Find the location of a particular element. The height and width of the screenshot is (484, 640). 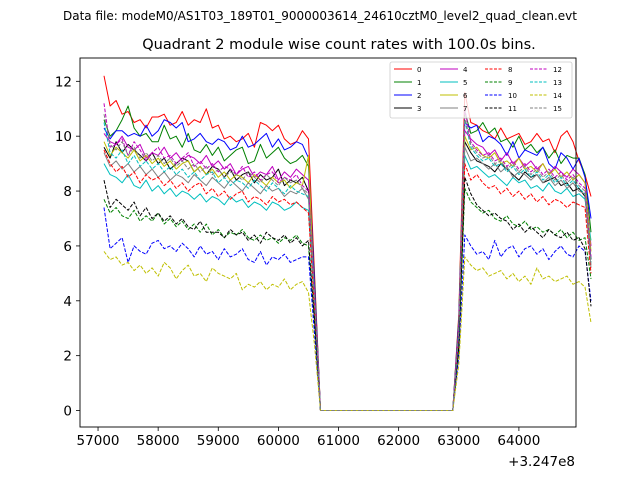

legend-label-7: 7 is located at coordinates (465, 109).